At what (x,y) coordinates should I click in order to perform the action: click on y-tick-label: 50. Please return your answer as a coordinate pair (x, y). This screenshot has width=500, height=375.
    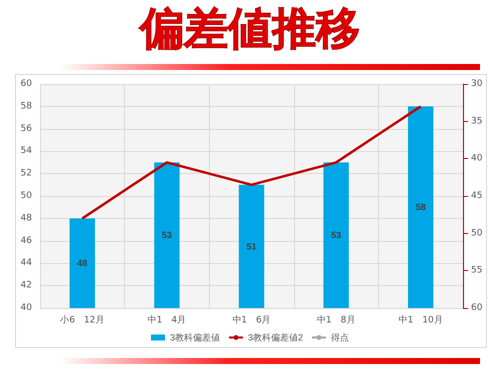
    Looking at the image, I should click on (26, 196).